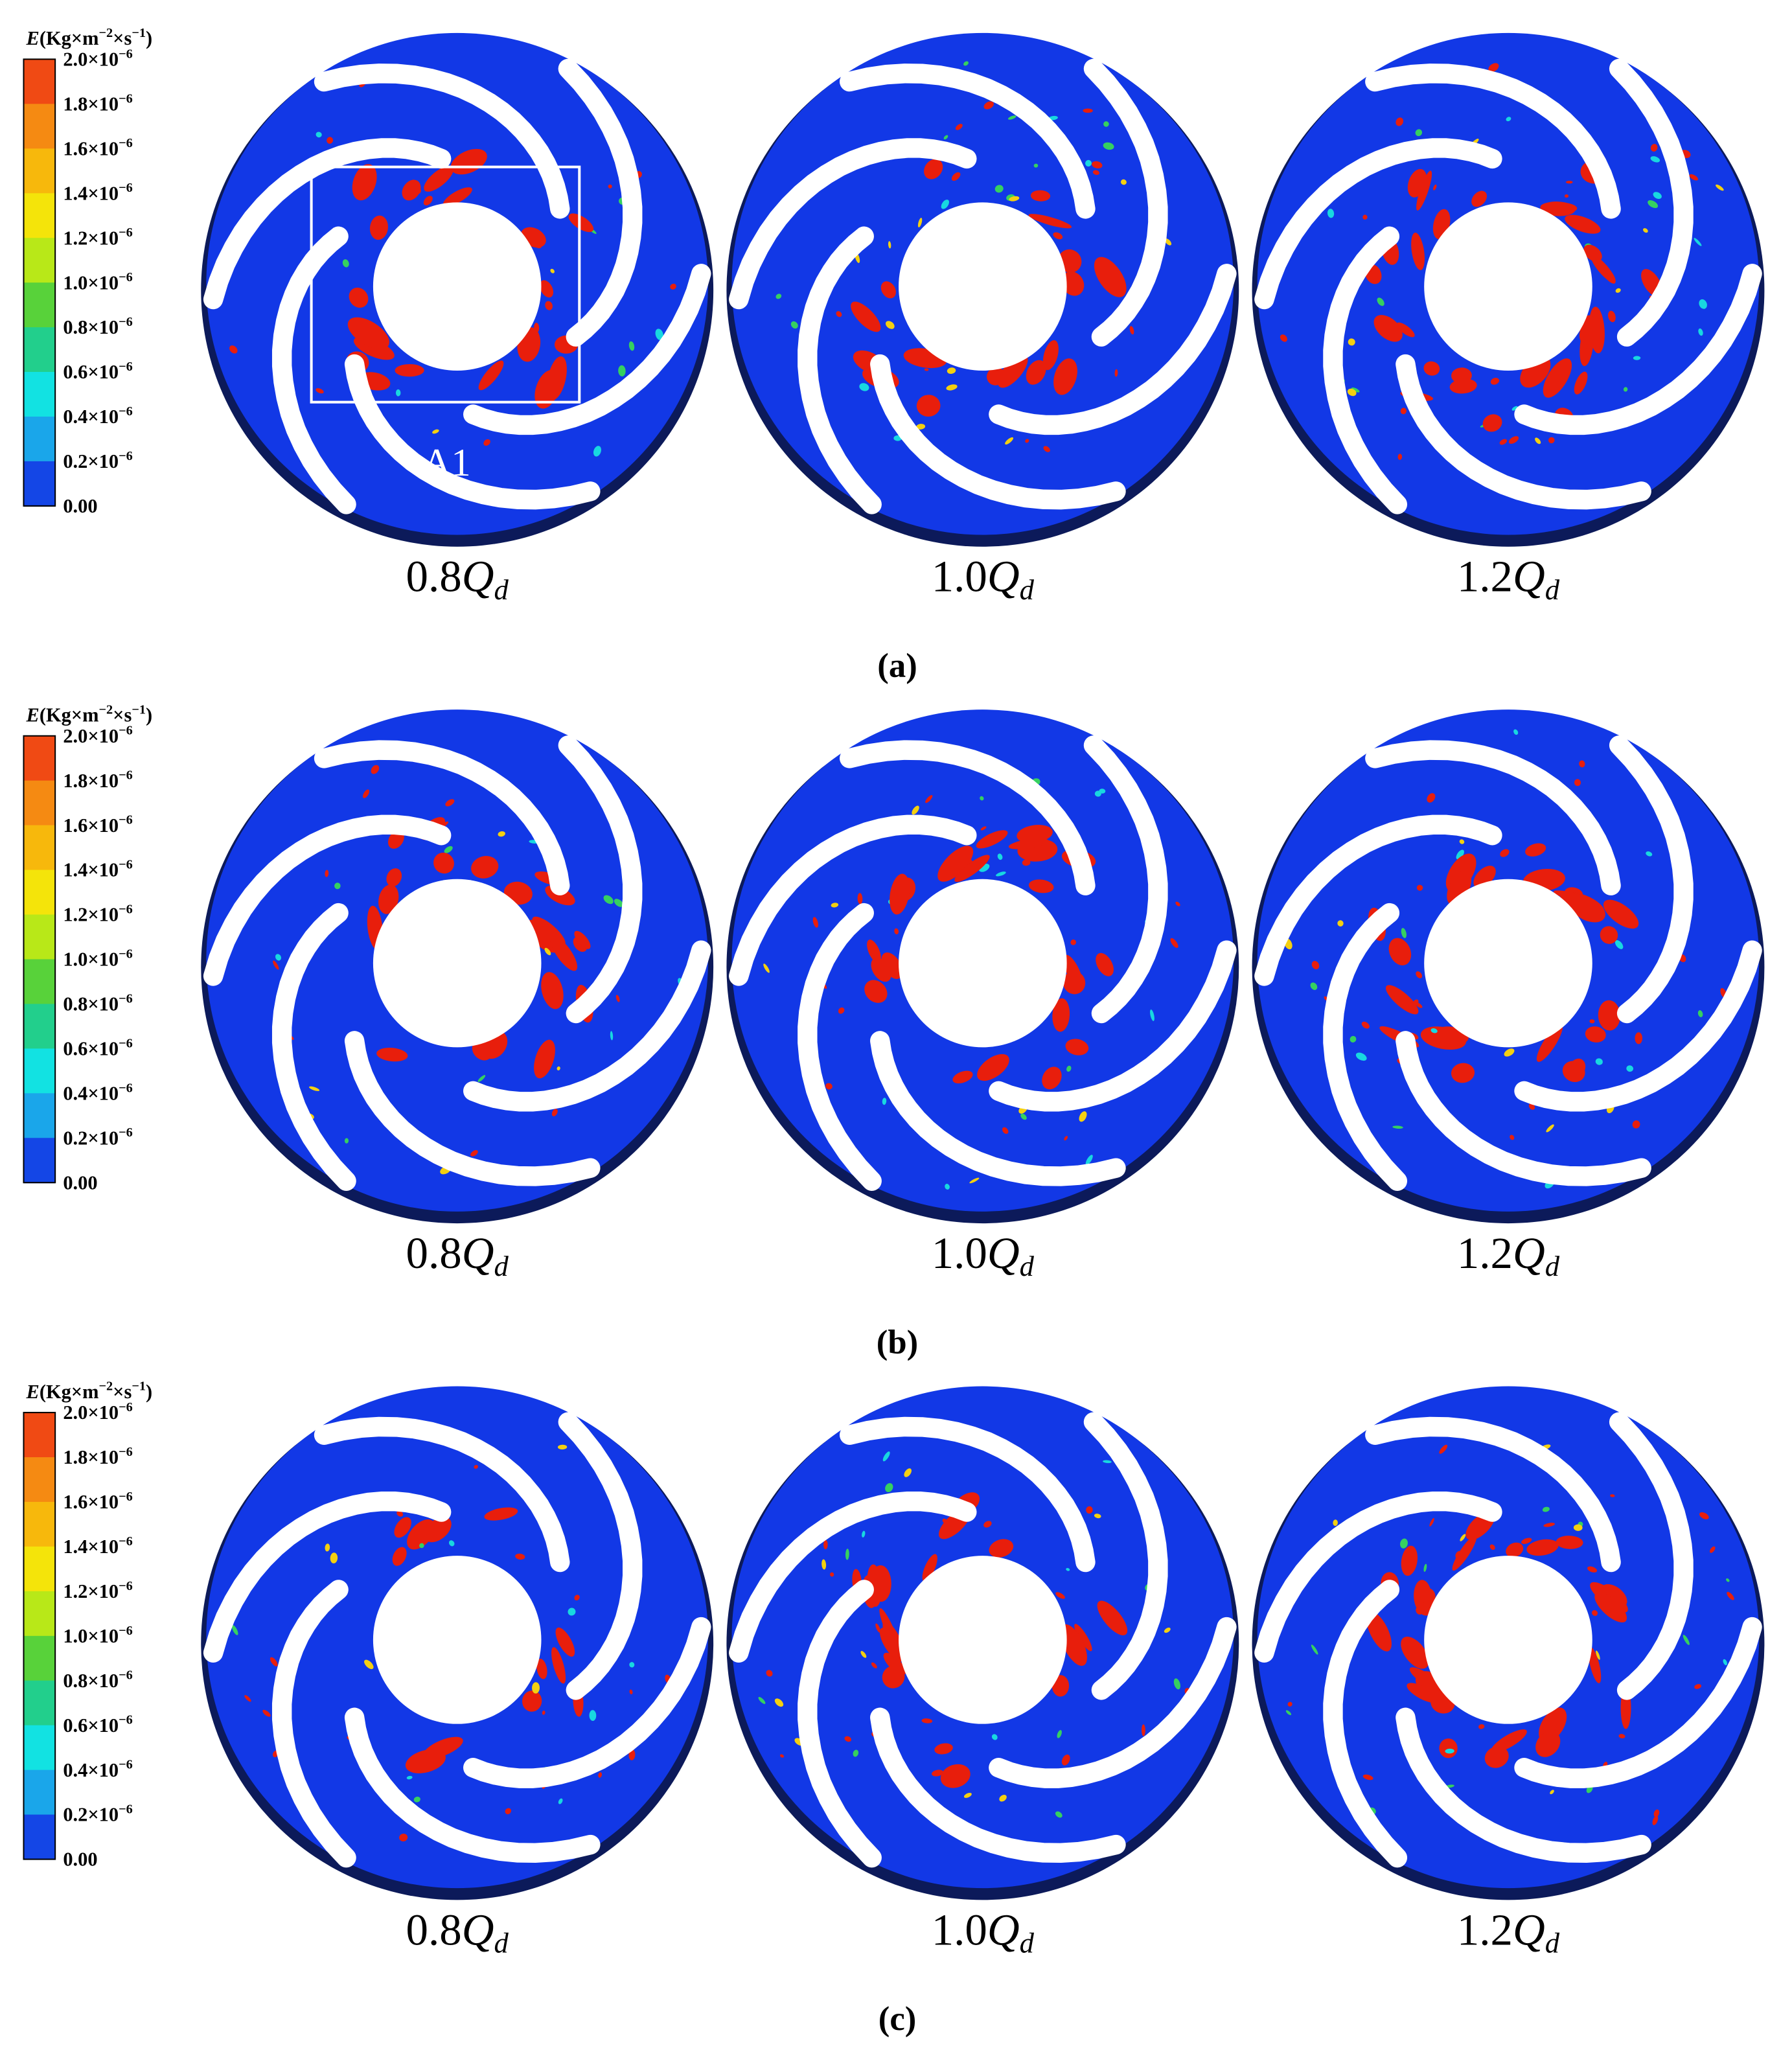 The image size is (1792, 2063). I want to click on tick-mantissa: 0.2×10, so click(91, 461).